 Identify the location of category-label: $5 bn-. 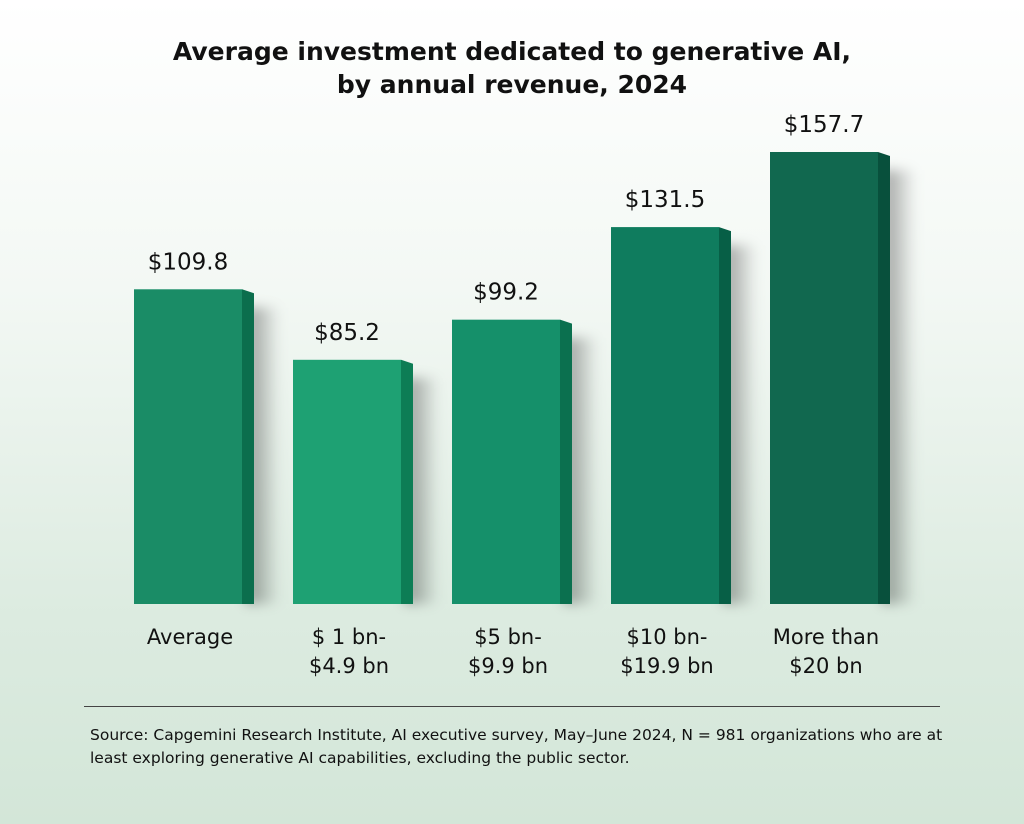
(508, 637).